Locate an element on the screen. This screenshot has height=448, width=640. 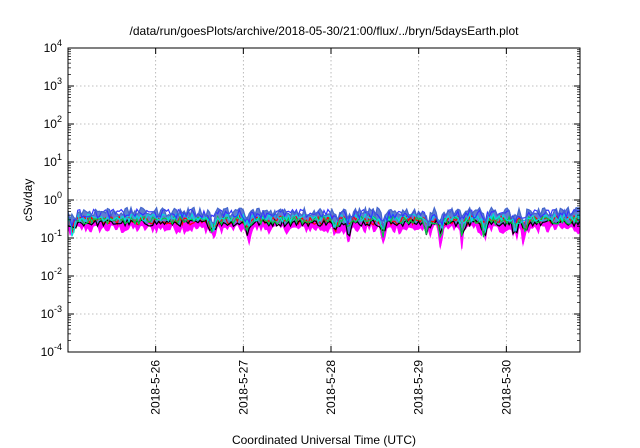
x-tick-label: 2018-5-30 is located at coordinates (506, 387).